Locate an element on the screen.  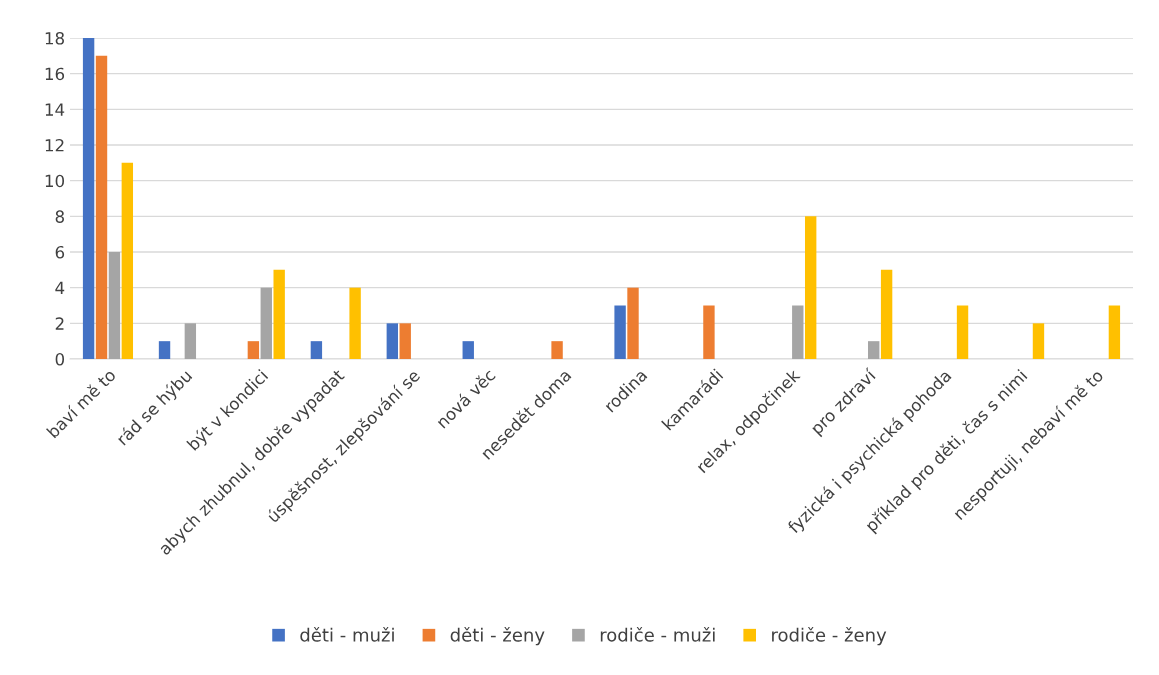
y-tick-label: 14 is located at coordinates (55, 109).